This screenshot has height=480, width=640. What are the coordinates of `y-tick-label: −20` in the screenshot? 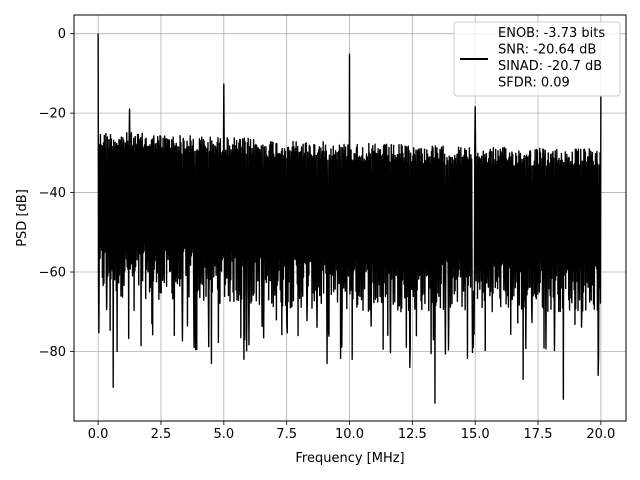 It's located at (52, 114).